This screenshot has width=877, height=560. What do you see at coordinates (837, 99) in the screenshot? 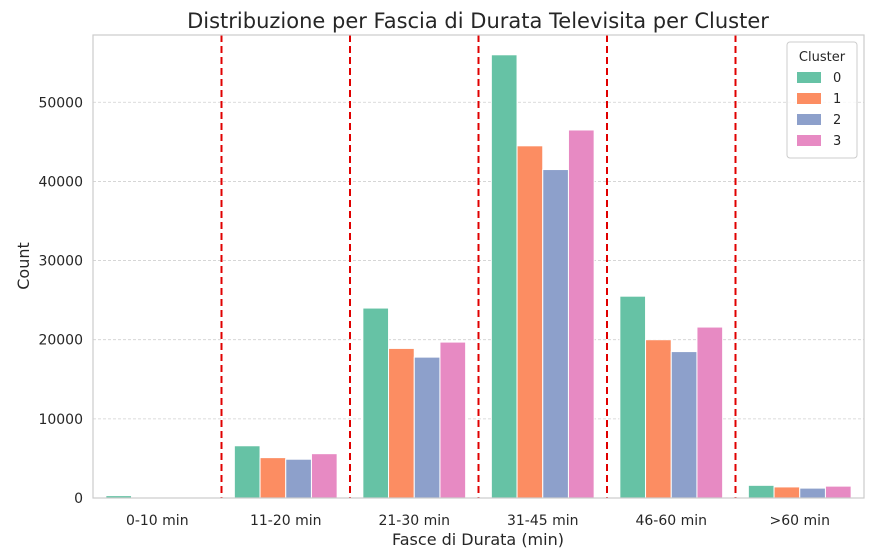
I see `legend-label-1: 1` at bounding box center [837, 99].